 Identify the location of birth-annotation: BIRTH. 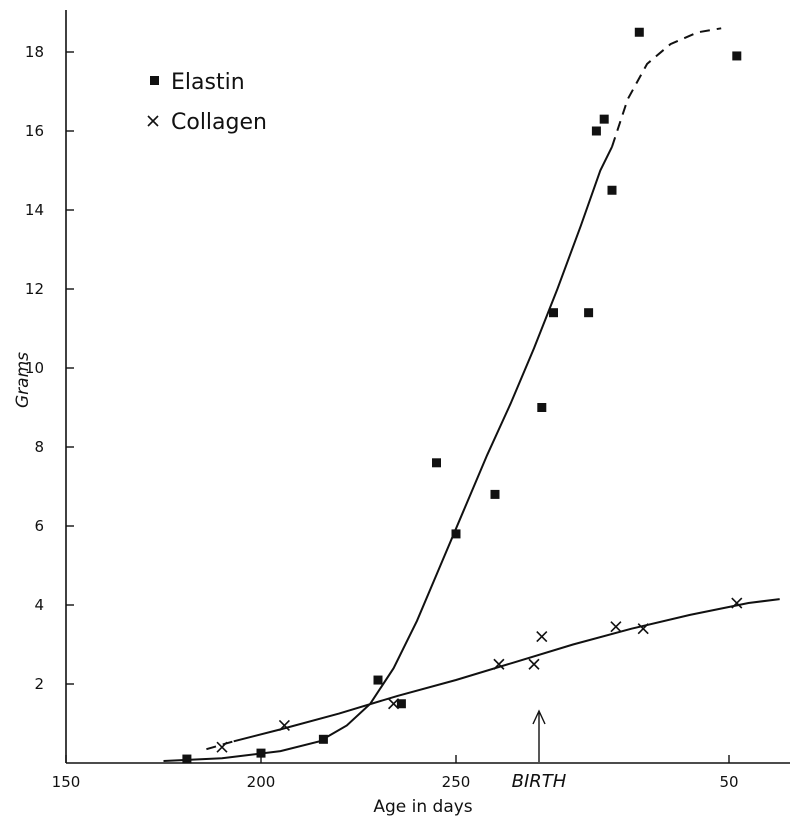
(539, 750).